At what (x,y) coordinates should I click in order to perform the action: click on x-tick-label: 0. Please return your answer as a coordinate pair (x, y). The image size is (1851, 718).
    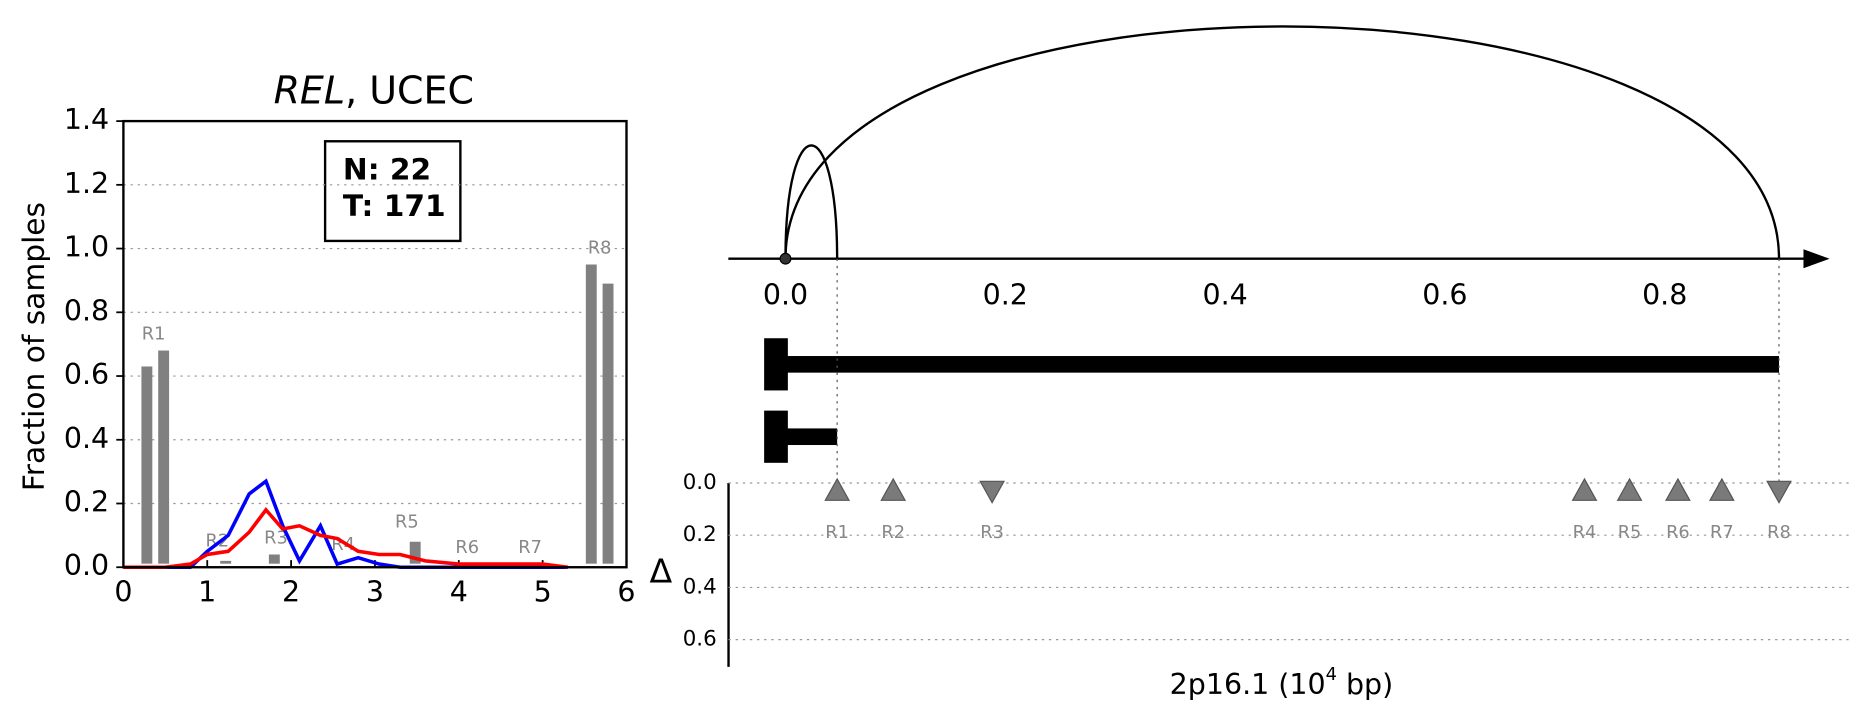
    Looking at the image, I should click on (123, 591).